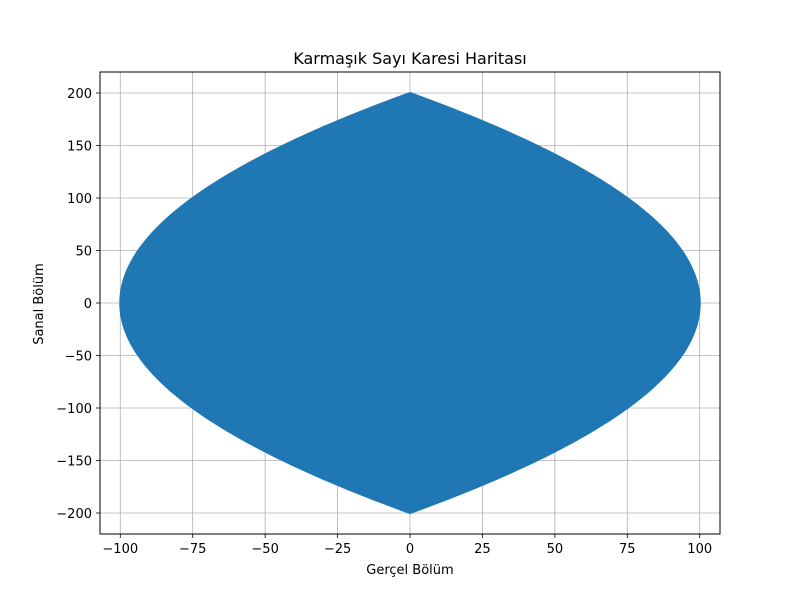 The height and width of the screenshot is (600, 800). I want to click on y-tick-label: 100, so click(79, 199).